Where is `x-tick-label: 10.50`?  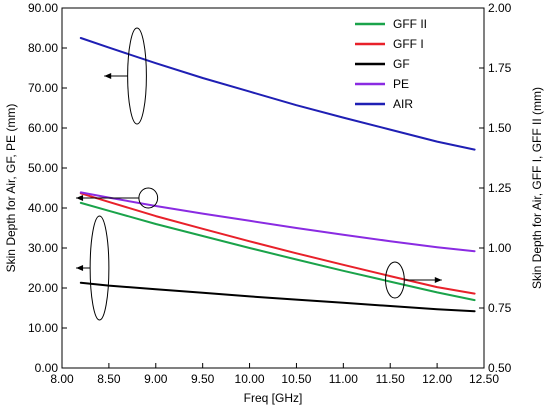 x-tick-label: 10.50 is located at coordinates (296, 379).